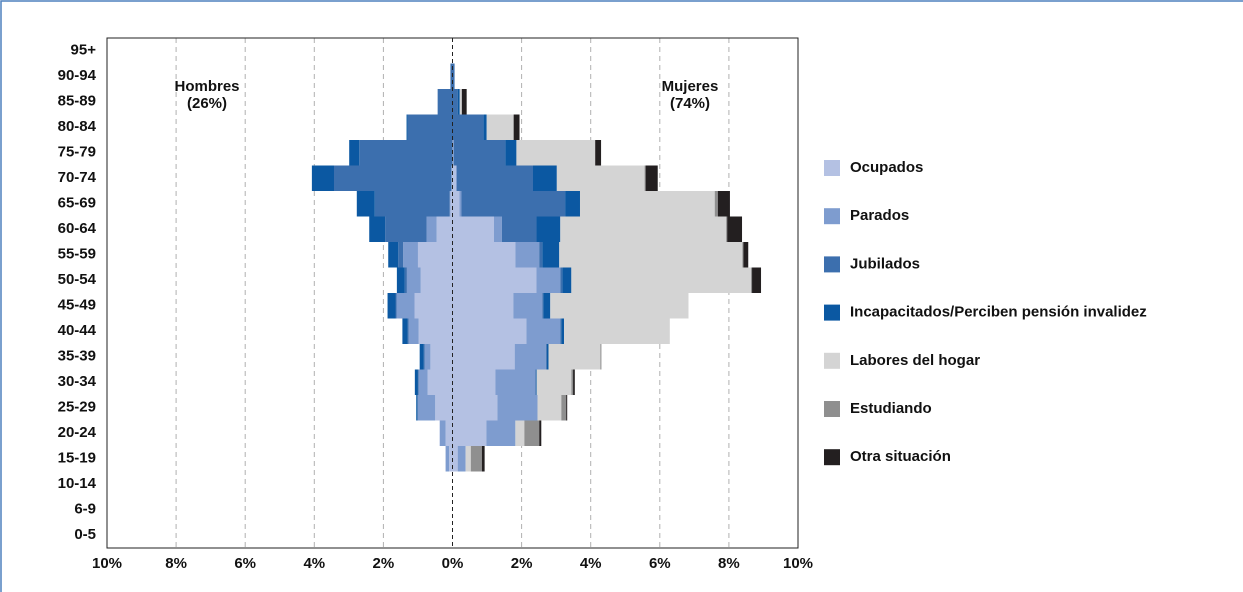 This screenshot has width=1243, height=592. I want to click on y-tick-label: 55-59, so click(77, 254).